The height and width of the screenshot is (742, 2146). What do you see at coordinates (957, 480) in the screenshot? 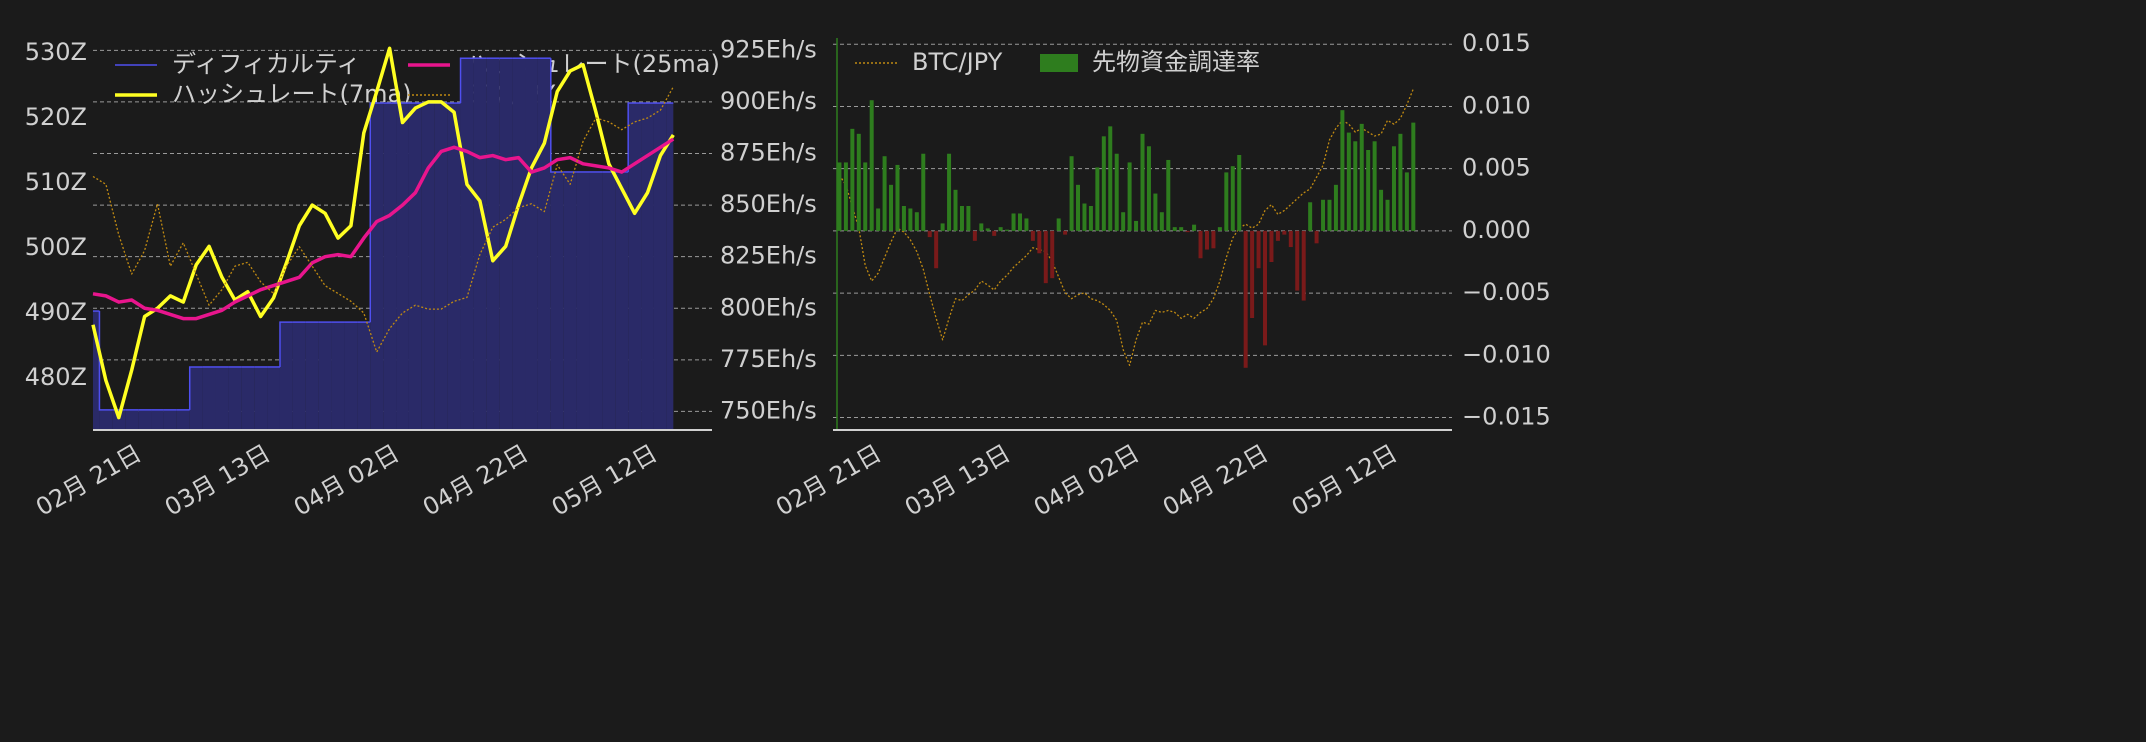
I see `x-tick-label: 03月 13日` at bounding box center [957, 480].